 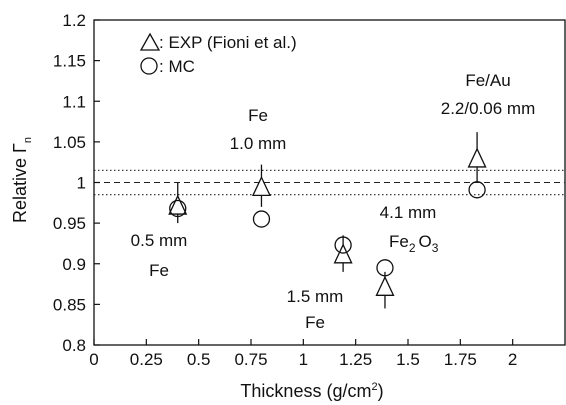 I want to click on y-tick-label: 0.85, so click(x=69, y=304).